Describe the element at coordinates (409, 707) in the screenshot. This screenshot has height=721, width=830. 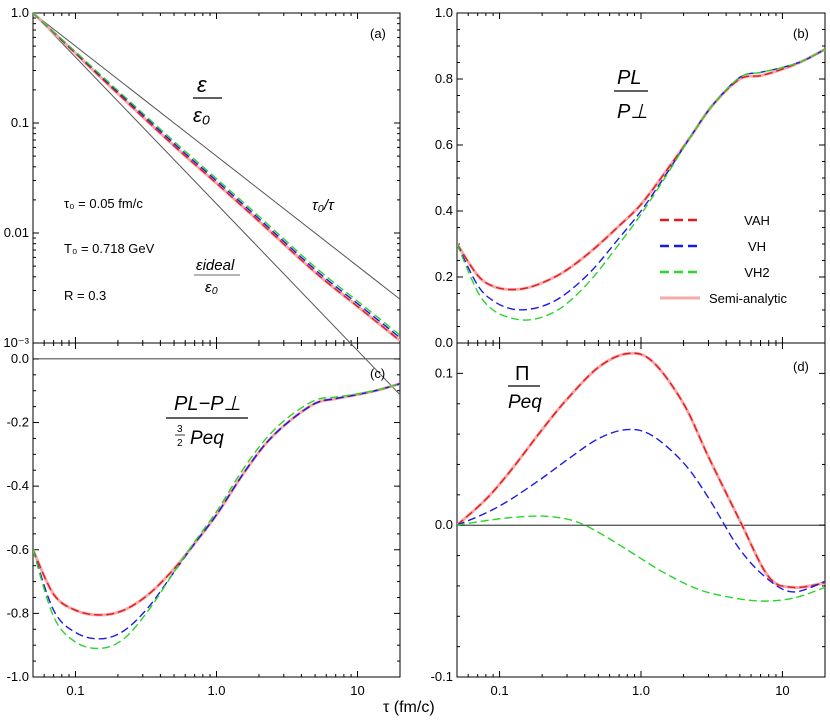
I see `x-axis-label: τ (fm/c)` at that location.